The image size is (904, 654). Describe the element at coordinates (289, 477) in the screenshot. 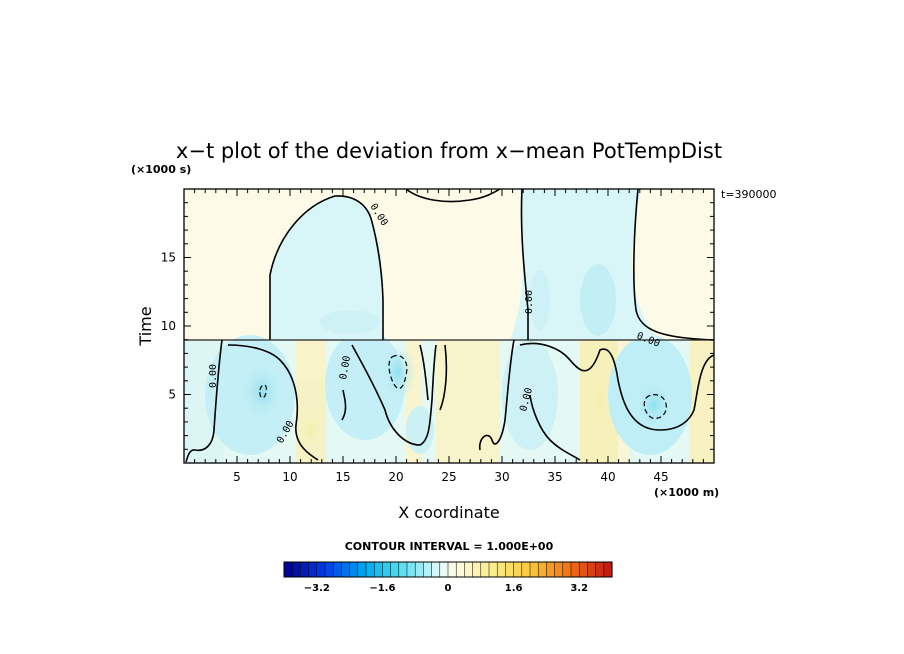

I see `x-tick-label: 10` at that location.